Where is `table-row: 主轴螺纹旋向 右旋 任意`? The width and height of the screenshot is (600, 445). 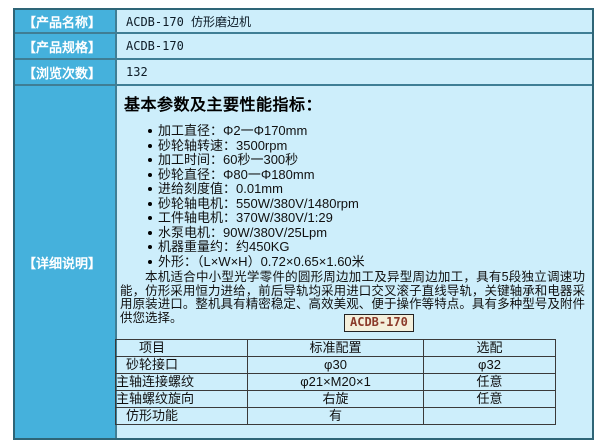
table-row: 主轴螺纹旋向 右旋 任意 is located at coordinates (335, 399).